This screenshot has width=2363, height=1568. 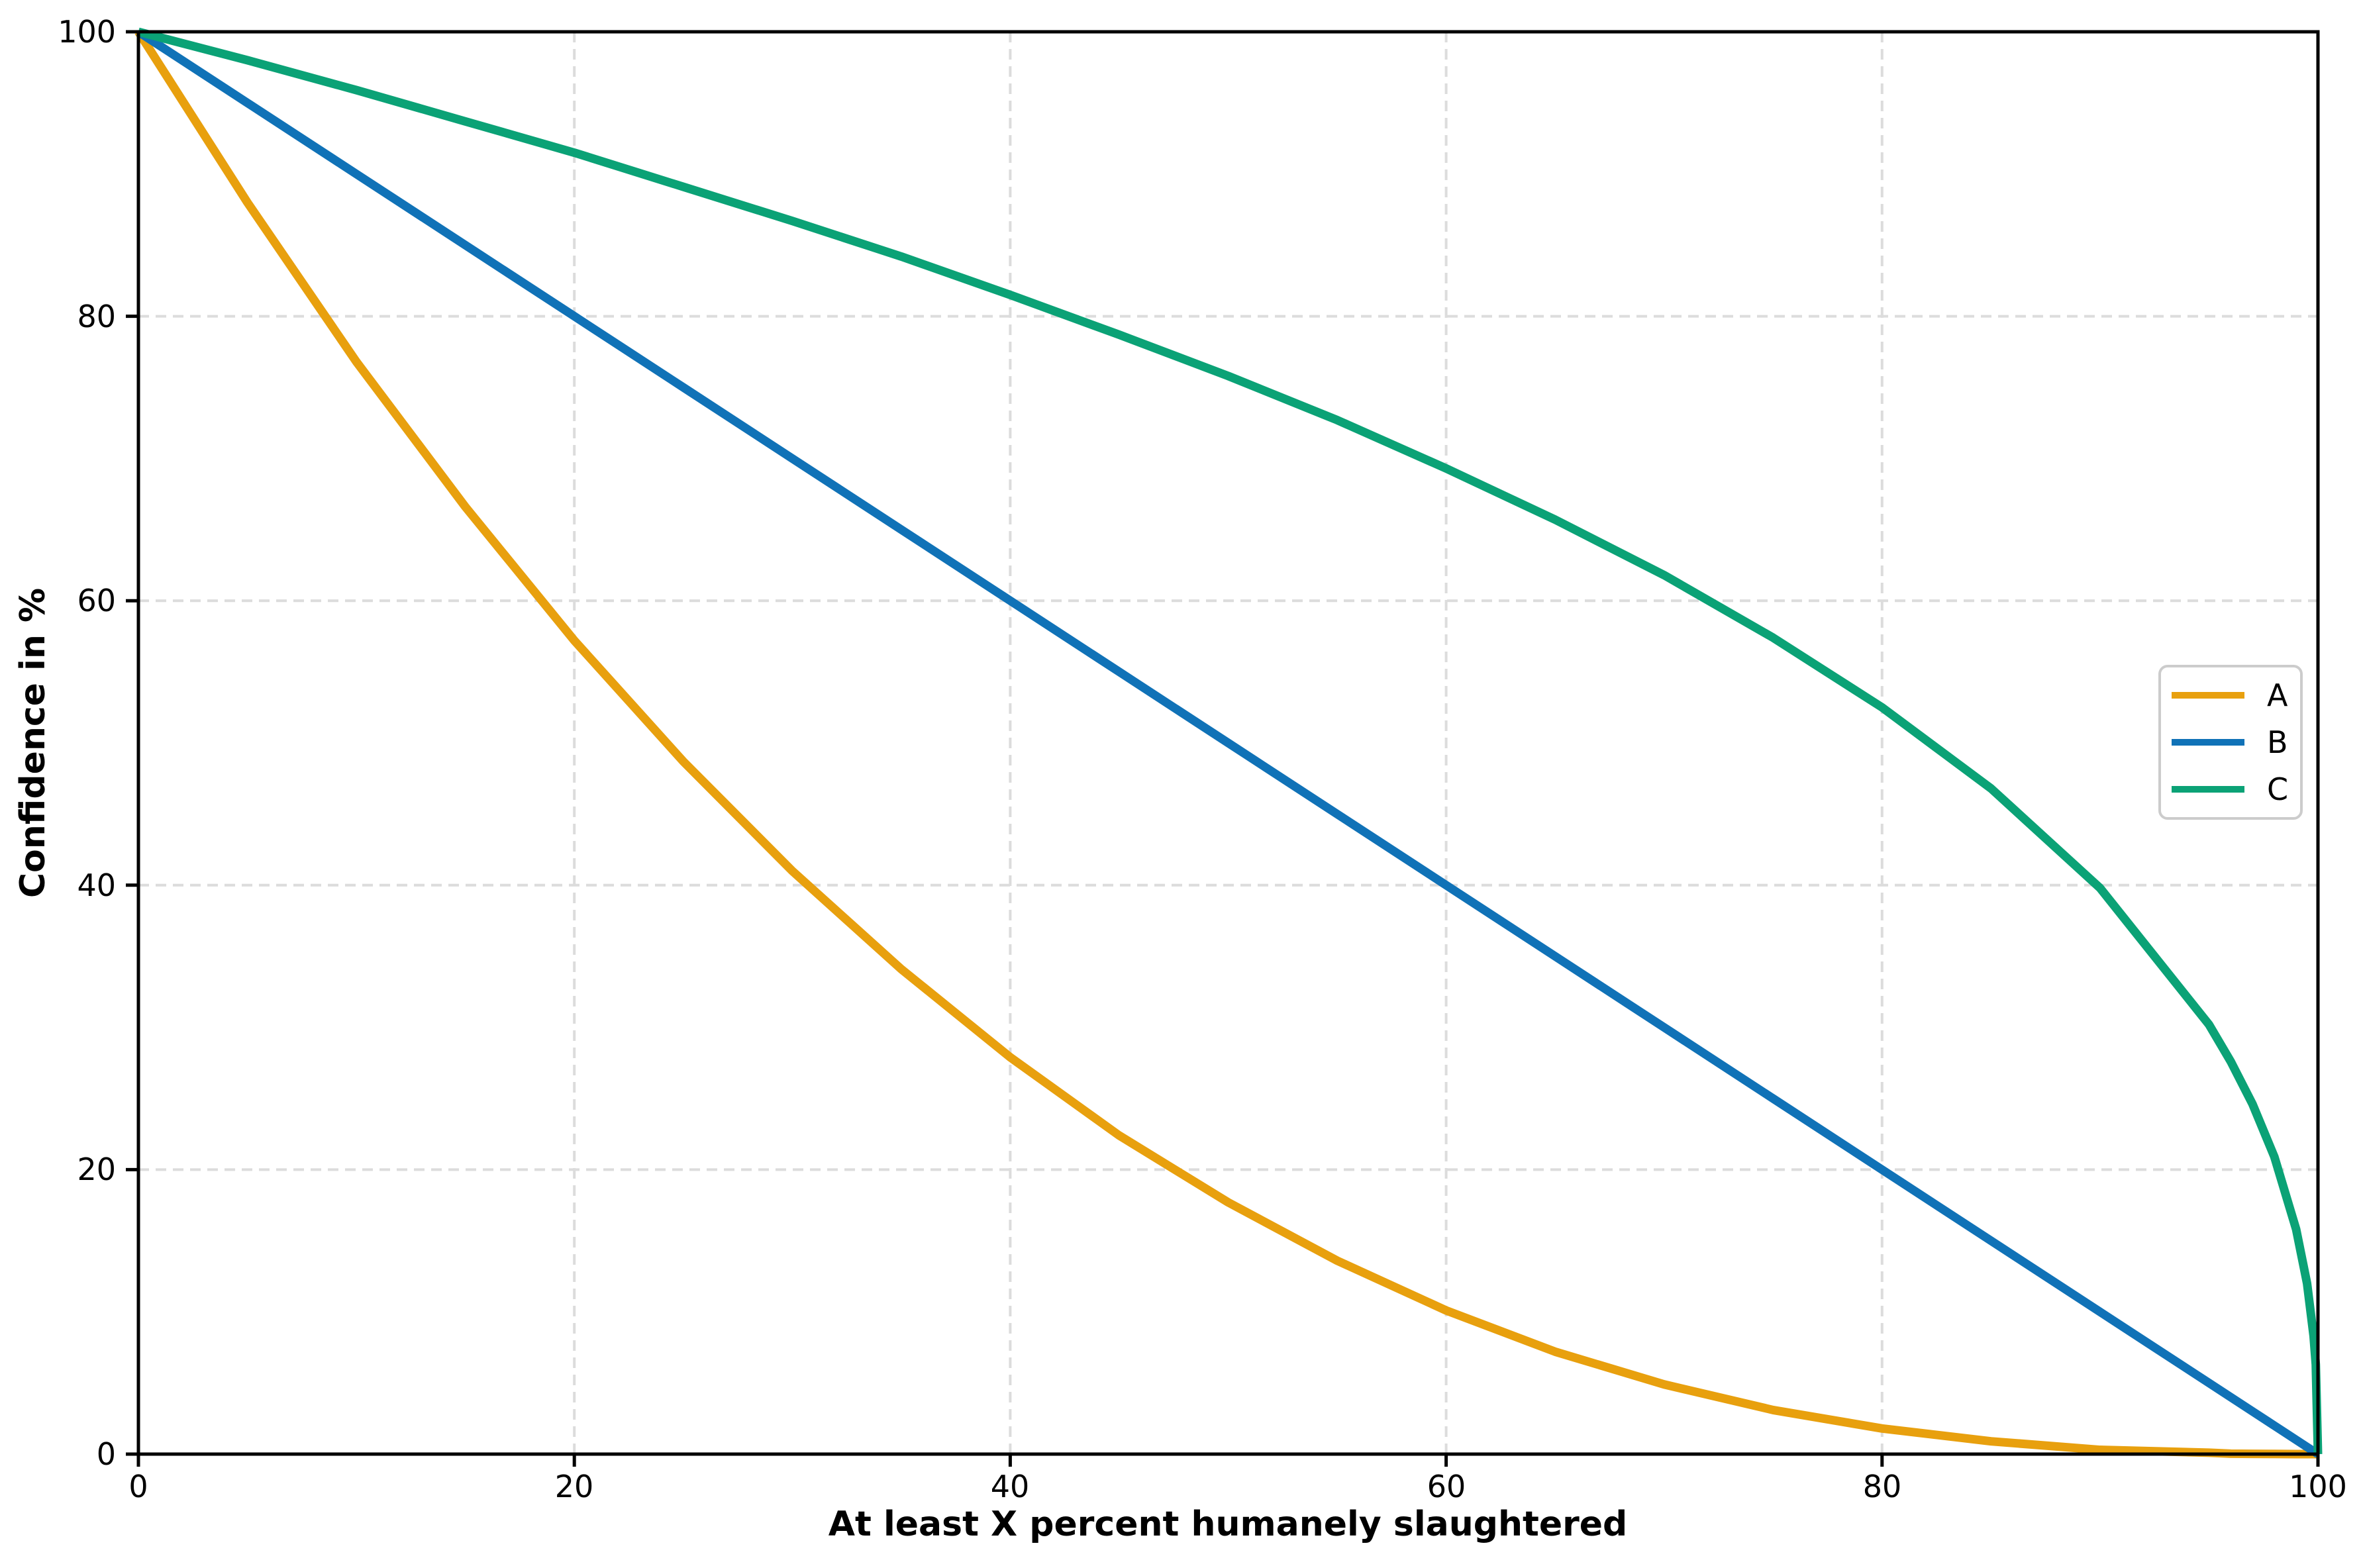 What do you see at coordinates (2278, 789) in the screenshot?
I see `legend-label: C` at bounding box center [2278, 789].